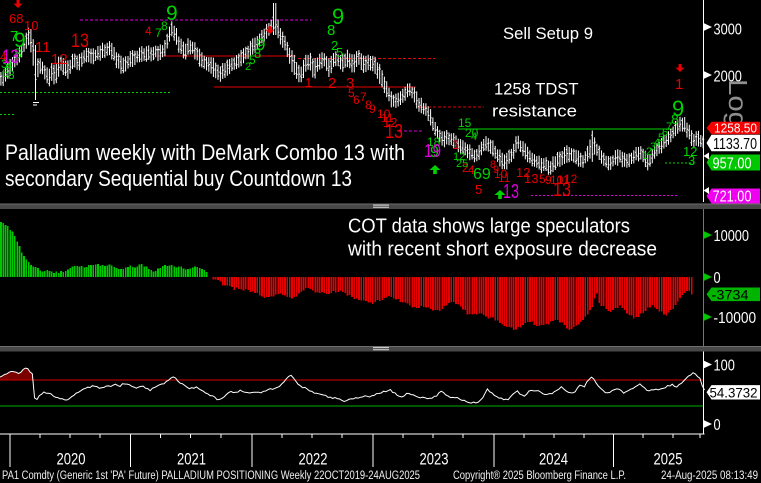  Describe the element at coordinates (434, 459) in the screenshot. I see `svg-text: 2023` at that location.